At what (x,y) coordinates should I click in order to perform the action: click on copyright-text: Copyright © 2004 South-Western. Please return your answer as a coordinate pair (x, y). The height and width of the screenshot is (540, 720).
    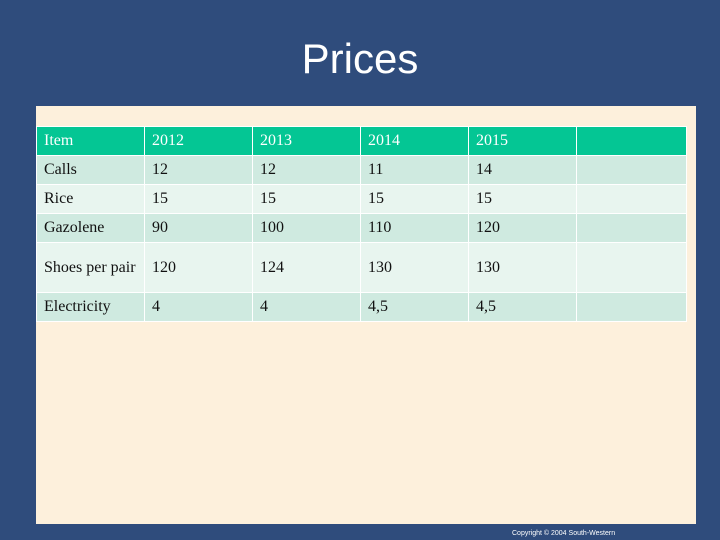
    Looking at the image, I should click on (564, 533).